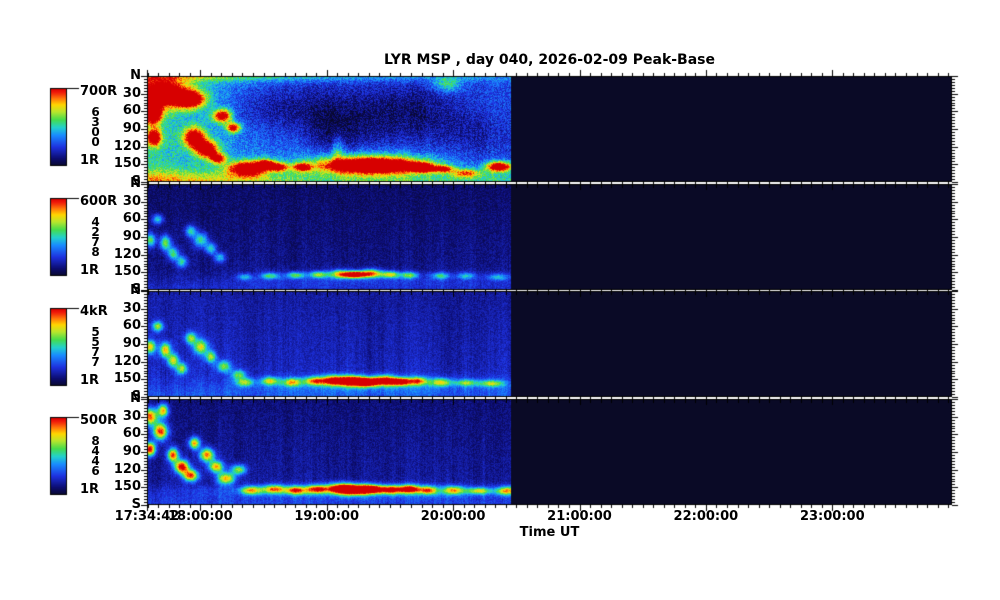 This screenshot has width=1000, height=600. I want to click on x-tick-label: 18:00:00, so click(200, 516).